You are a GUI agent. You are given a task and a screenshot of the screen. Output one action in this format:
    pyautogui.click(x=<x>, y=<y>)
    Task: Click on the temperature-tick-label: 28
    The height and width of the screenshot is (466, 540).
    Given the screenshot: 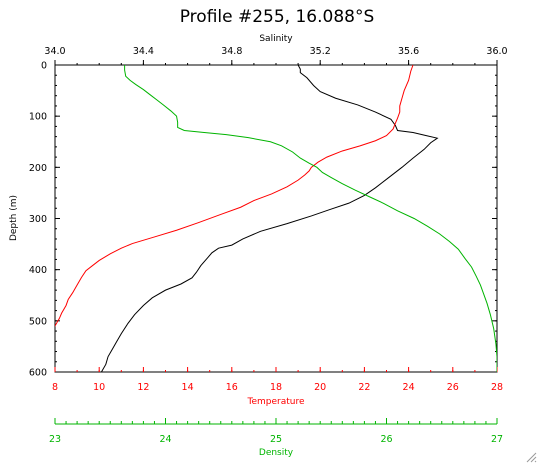 What is the action you would take?
    pyautogui.click(x=497, y=387)
    